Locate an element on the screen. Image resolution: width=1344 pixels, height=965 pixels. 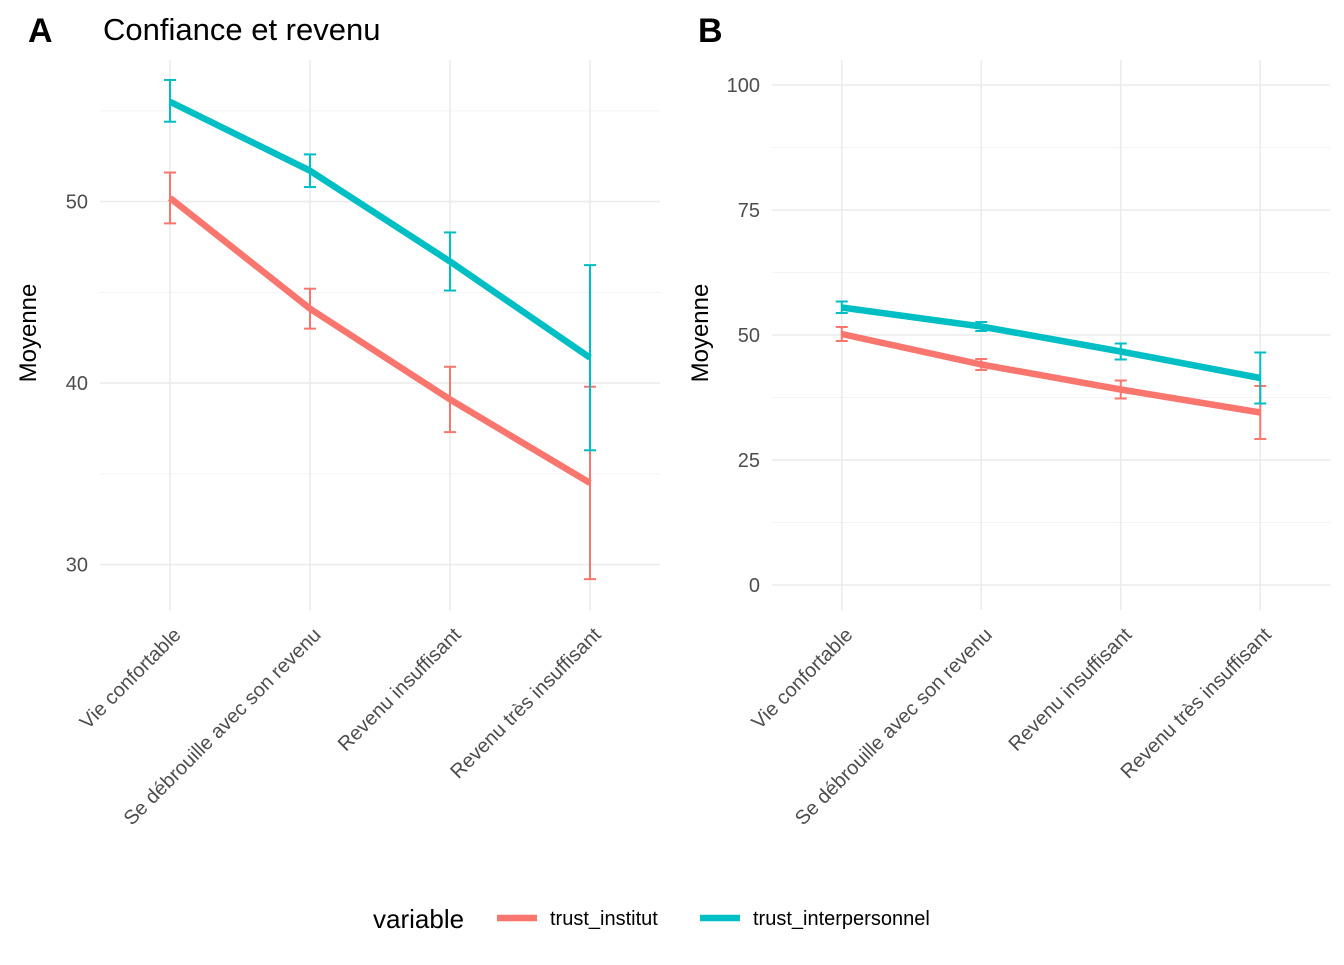
y-tick-label: 100 is located at coordinates (743, 86).